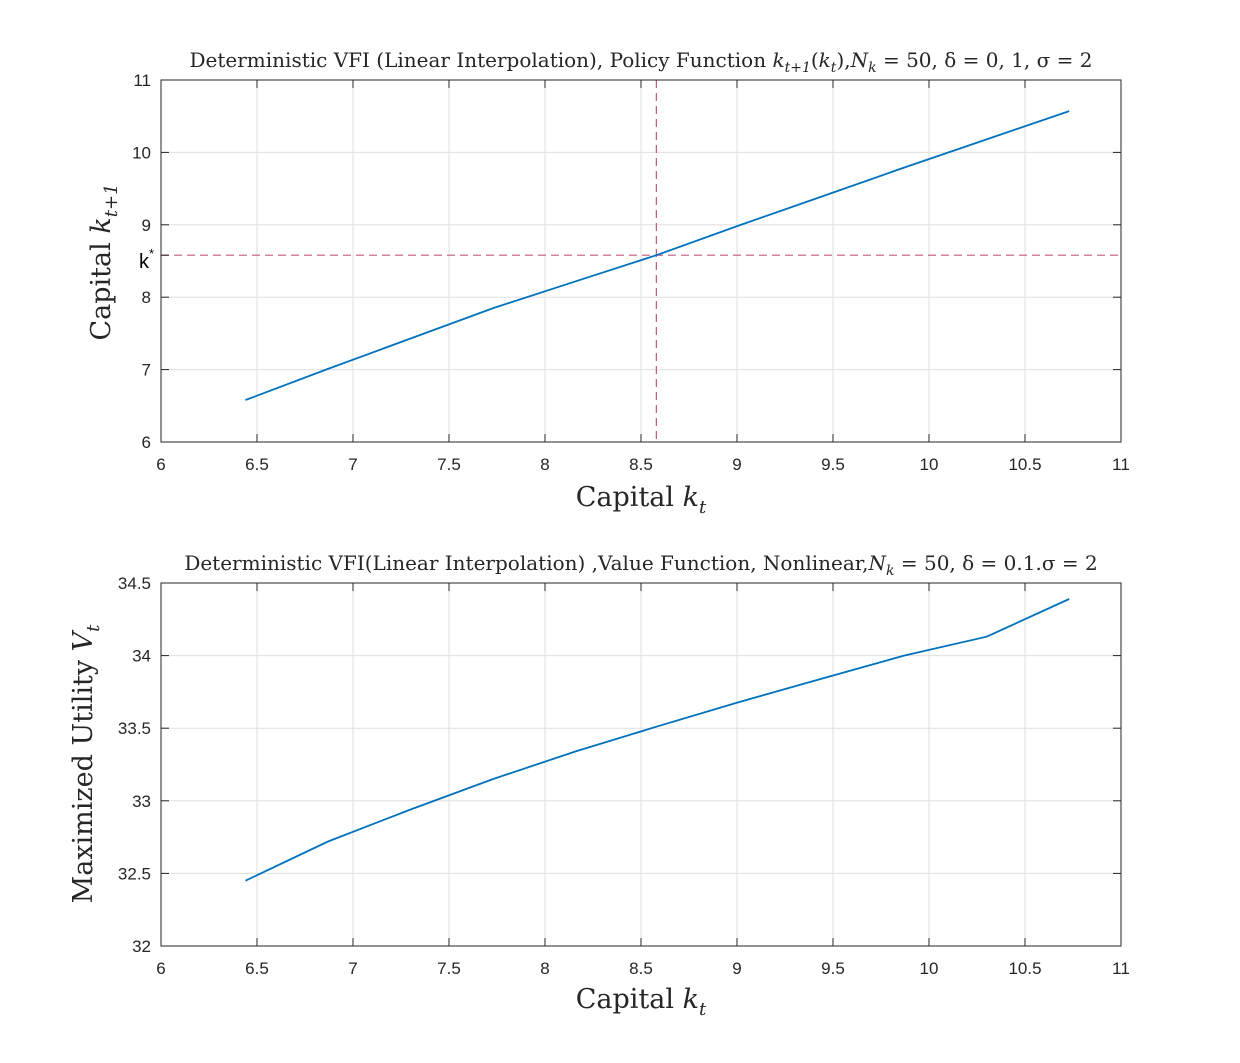  I want to click on policy-x-tick-label: 10.5, so click(1024, 464).